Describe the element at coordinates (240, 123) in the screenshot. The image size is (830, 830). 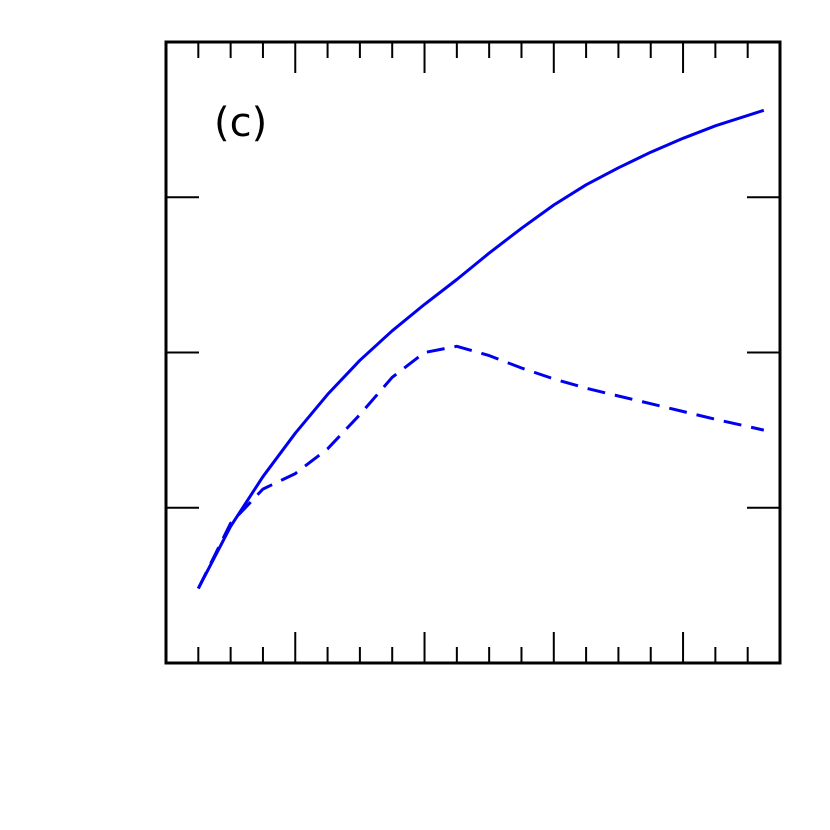
I see `panel-label: (c)` at that location.